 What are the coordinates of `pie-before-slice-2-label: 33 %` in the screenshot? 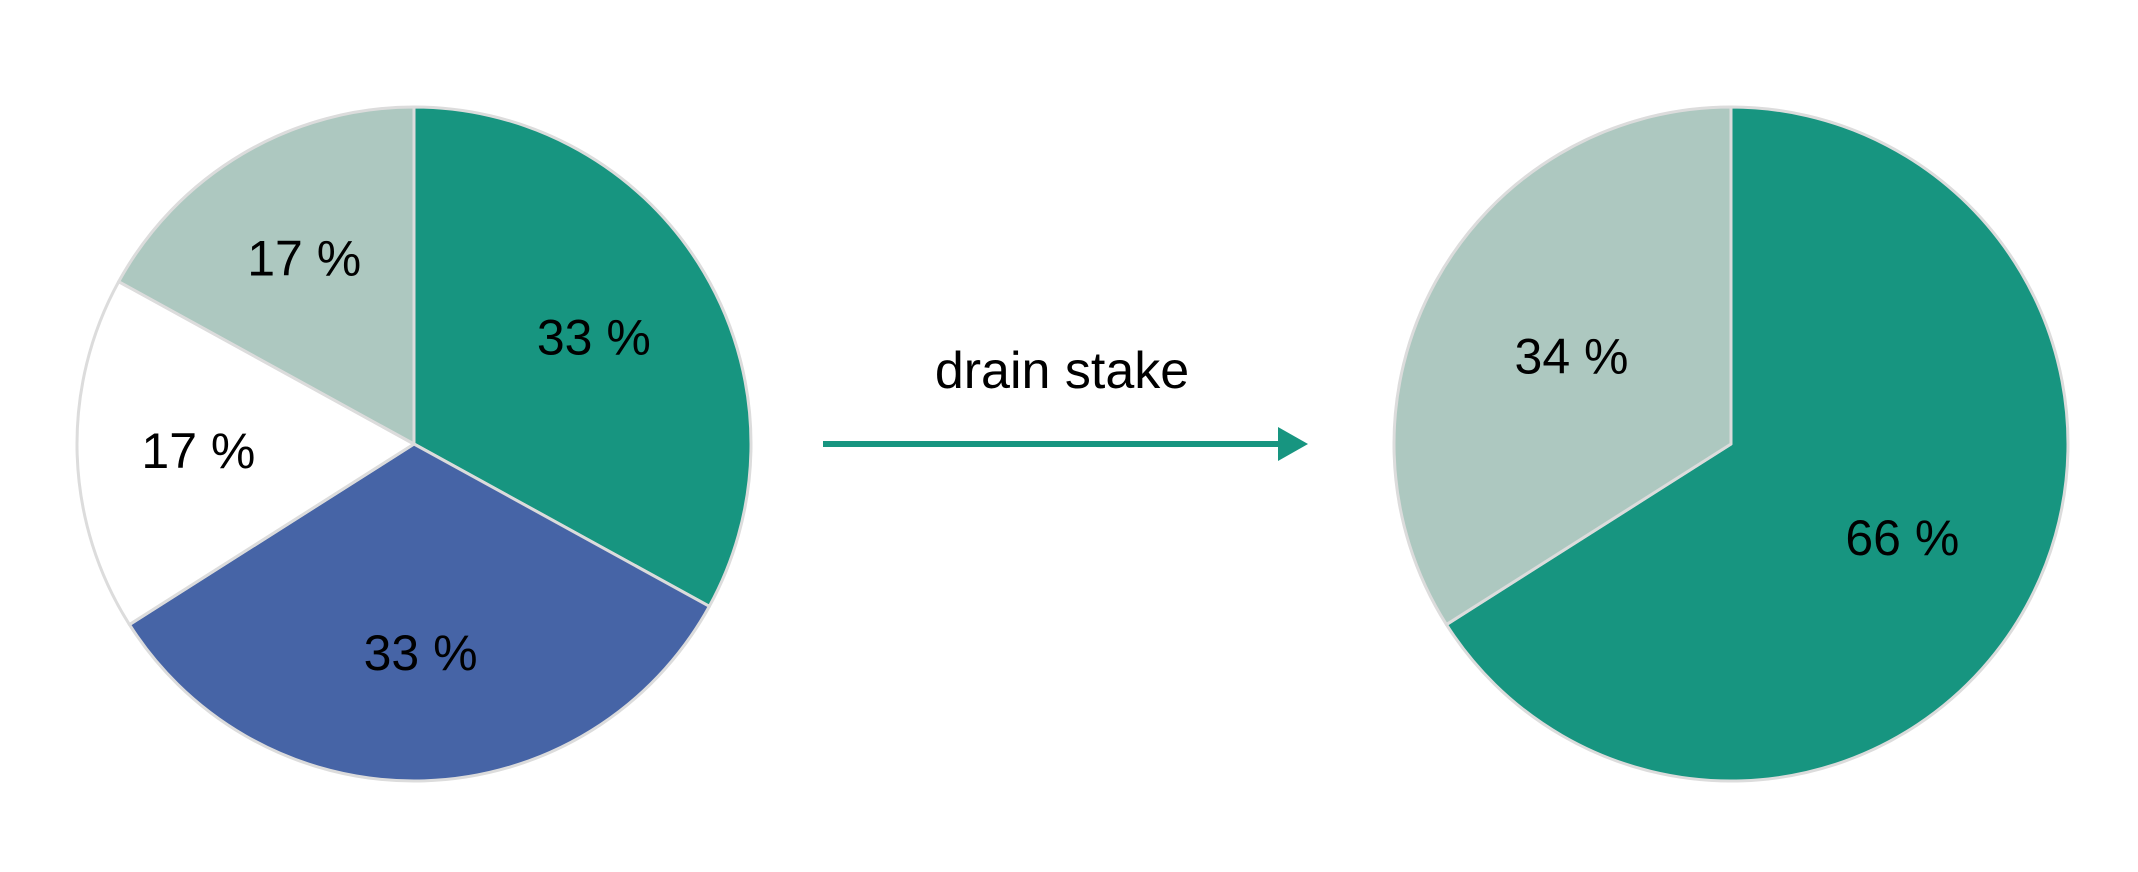 It's located at (421, 653).